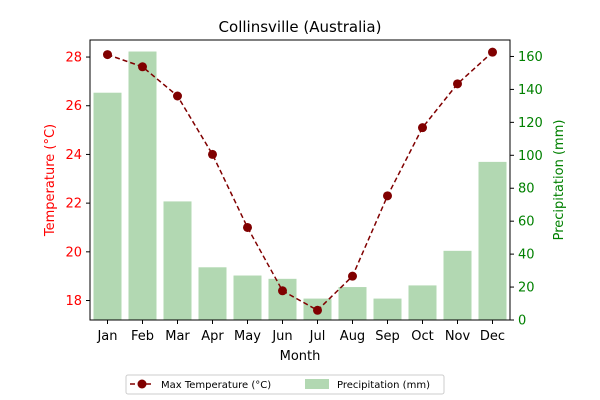 The image size is (600, 400). I want to click on legend-label-temperature: Max Temperature (°C), so click(216, 385).